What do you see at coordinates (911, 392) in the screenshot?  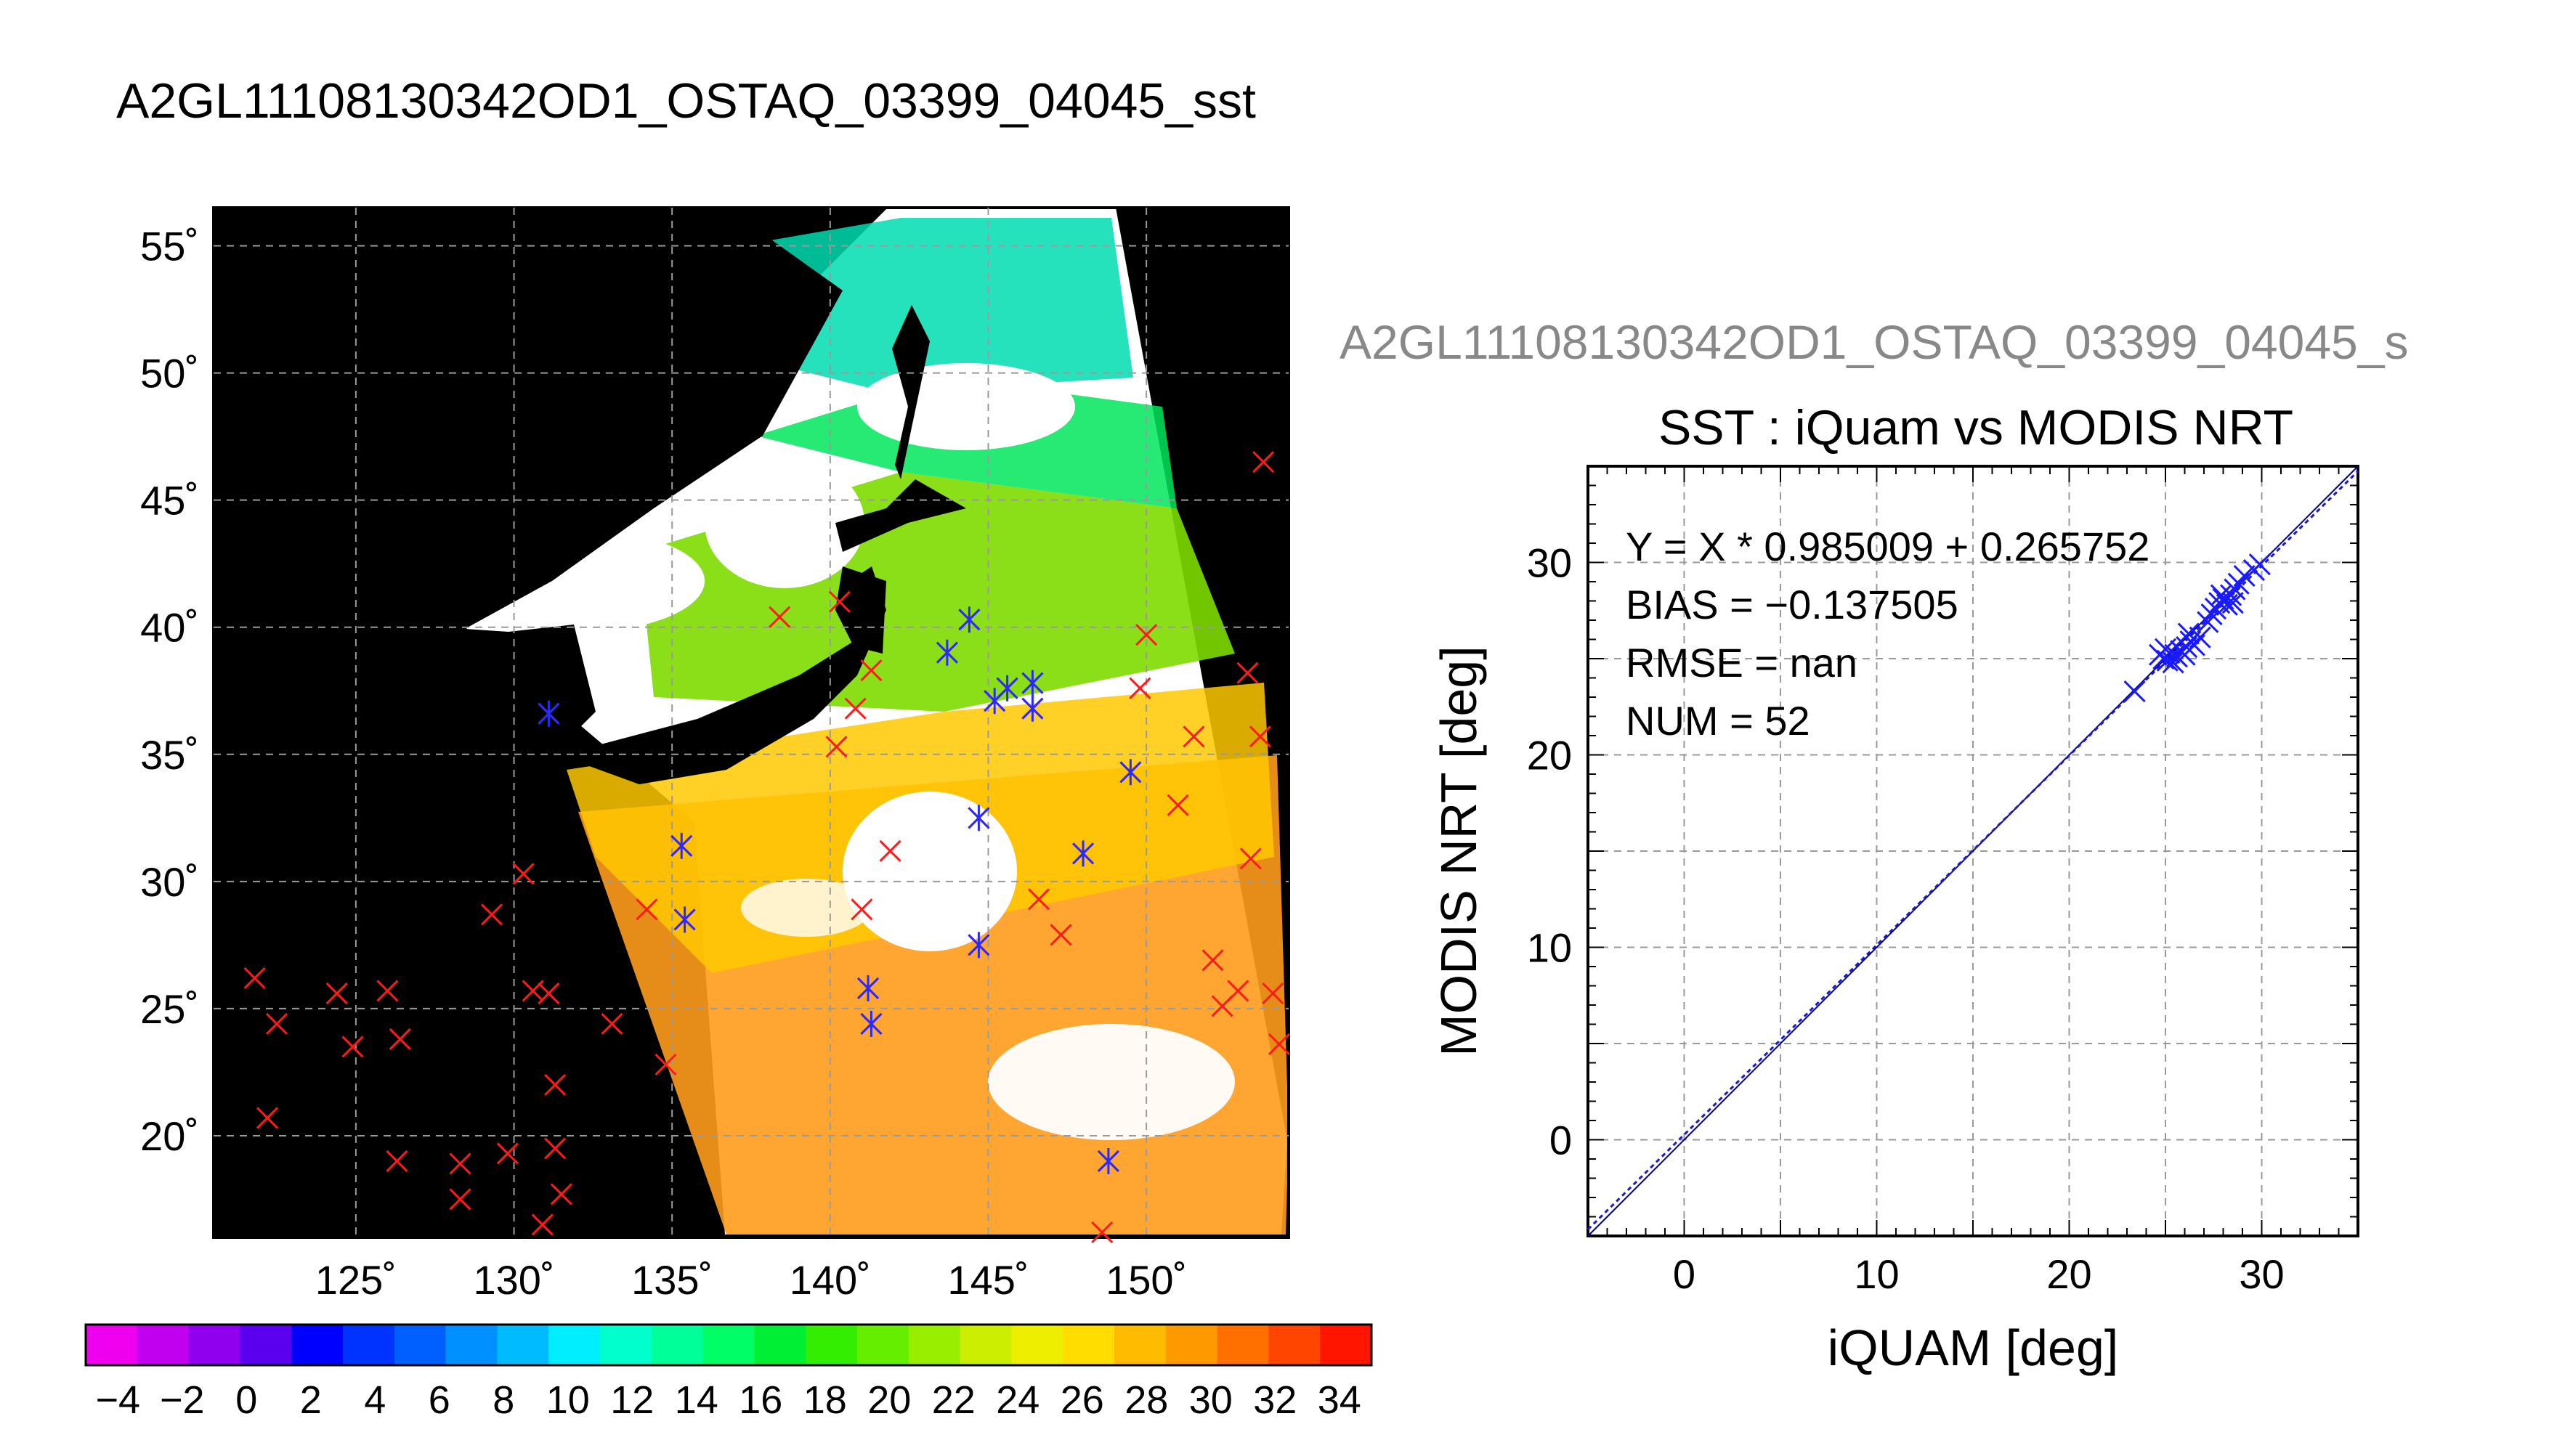 I see `land-sakhalin` at bounding box center [911, 392].